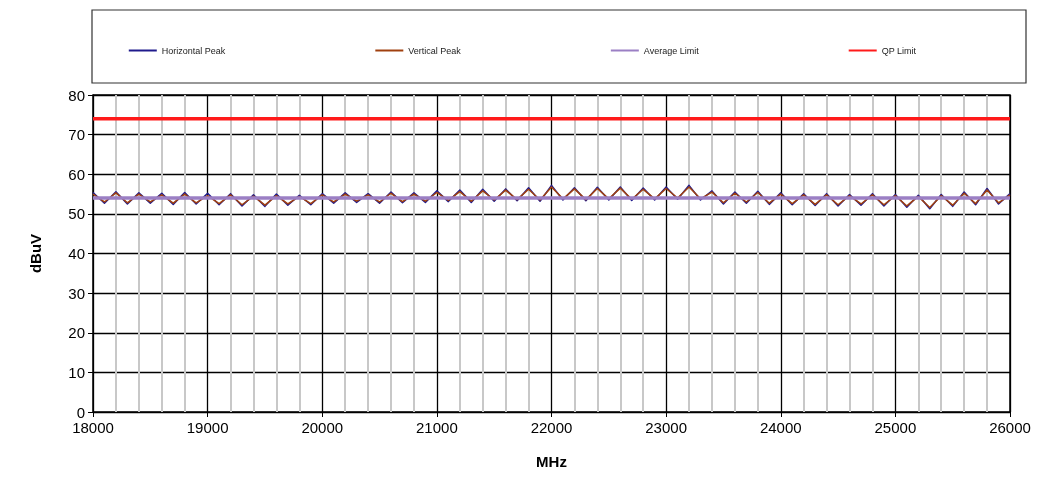  What do you see at coordinates (666, 427) in the screenshot?
I see `x-tick-label: 23000` at bounding box center [666, 427].